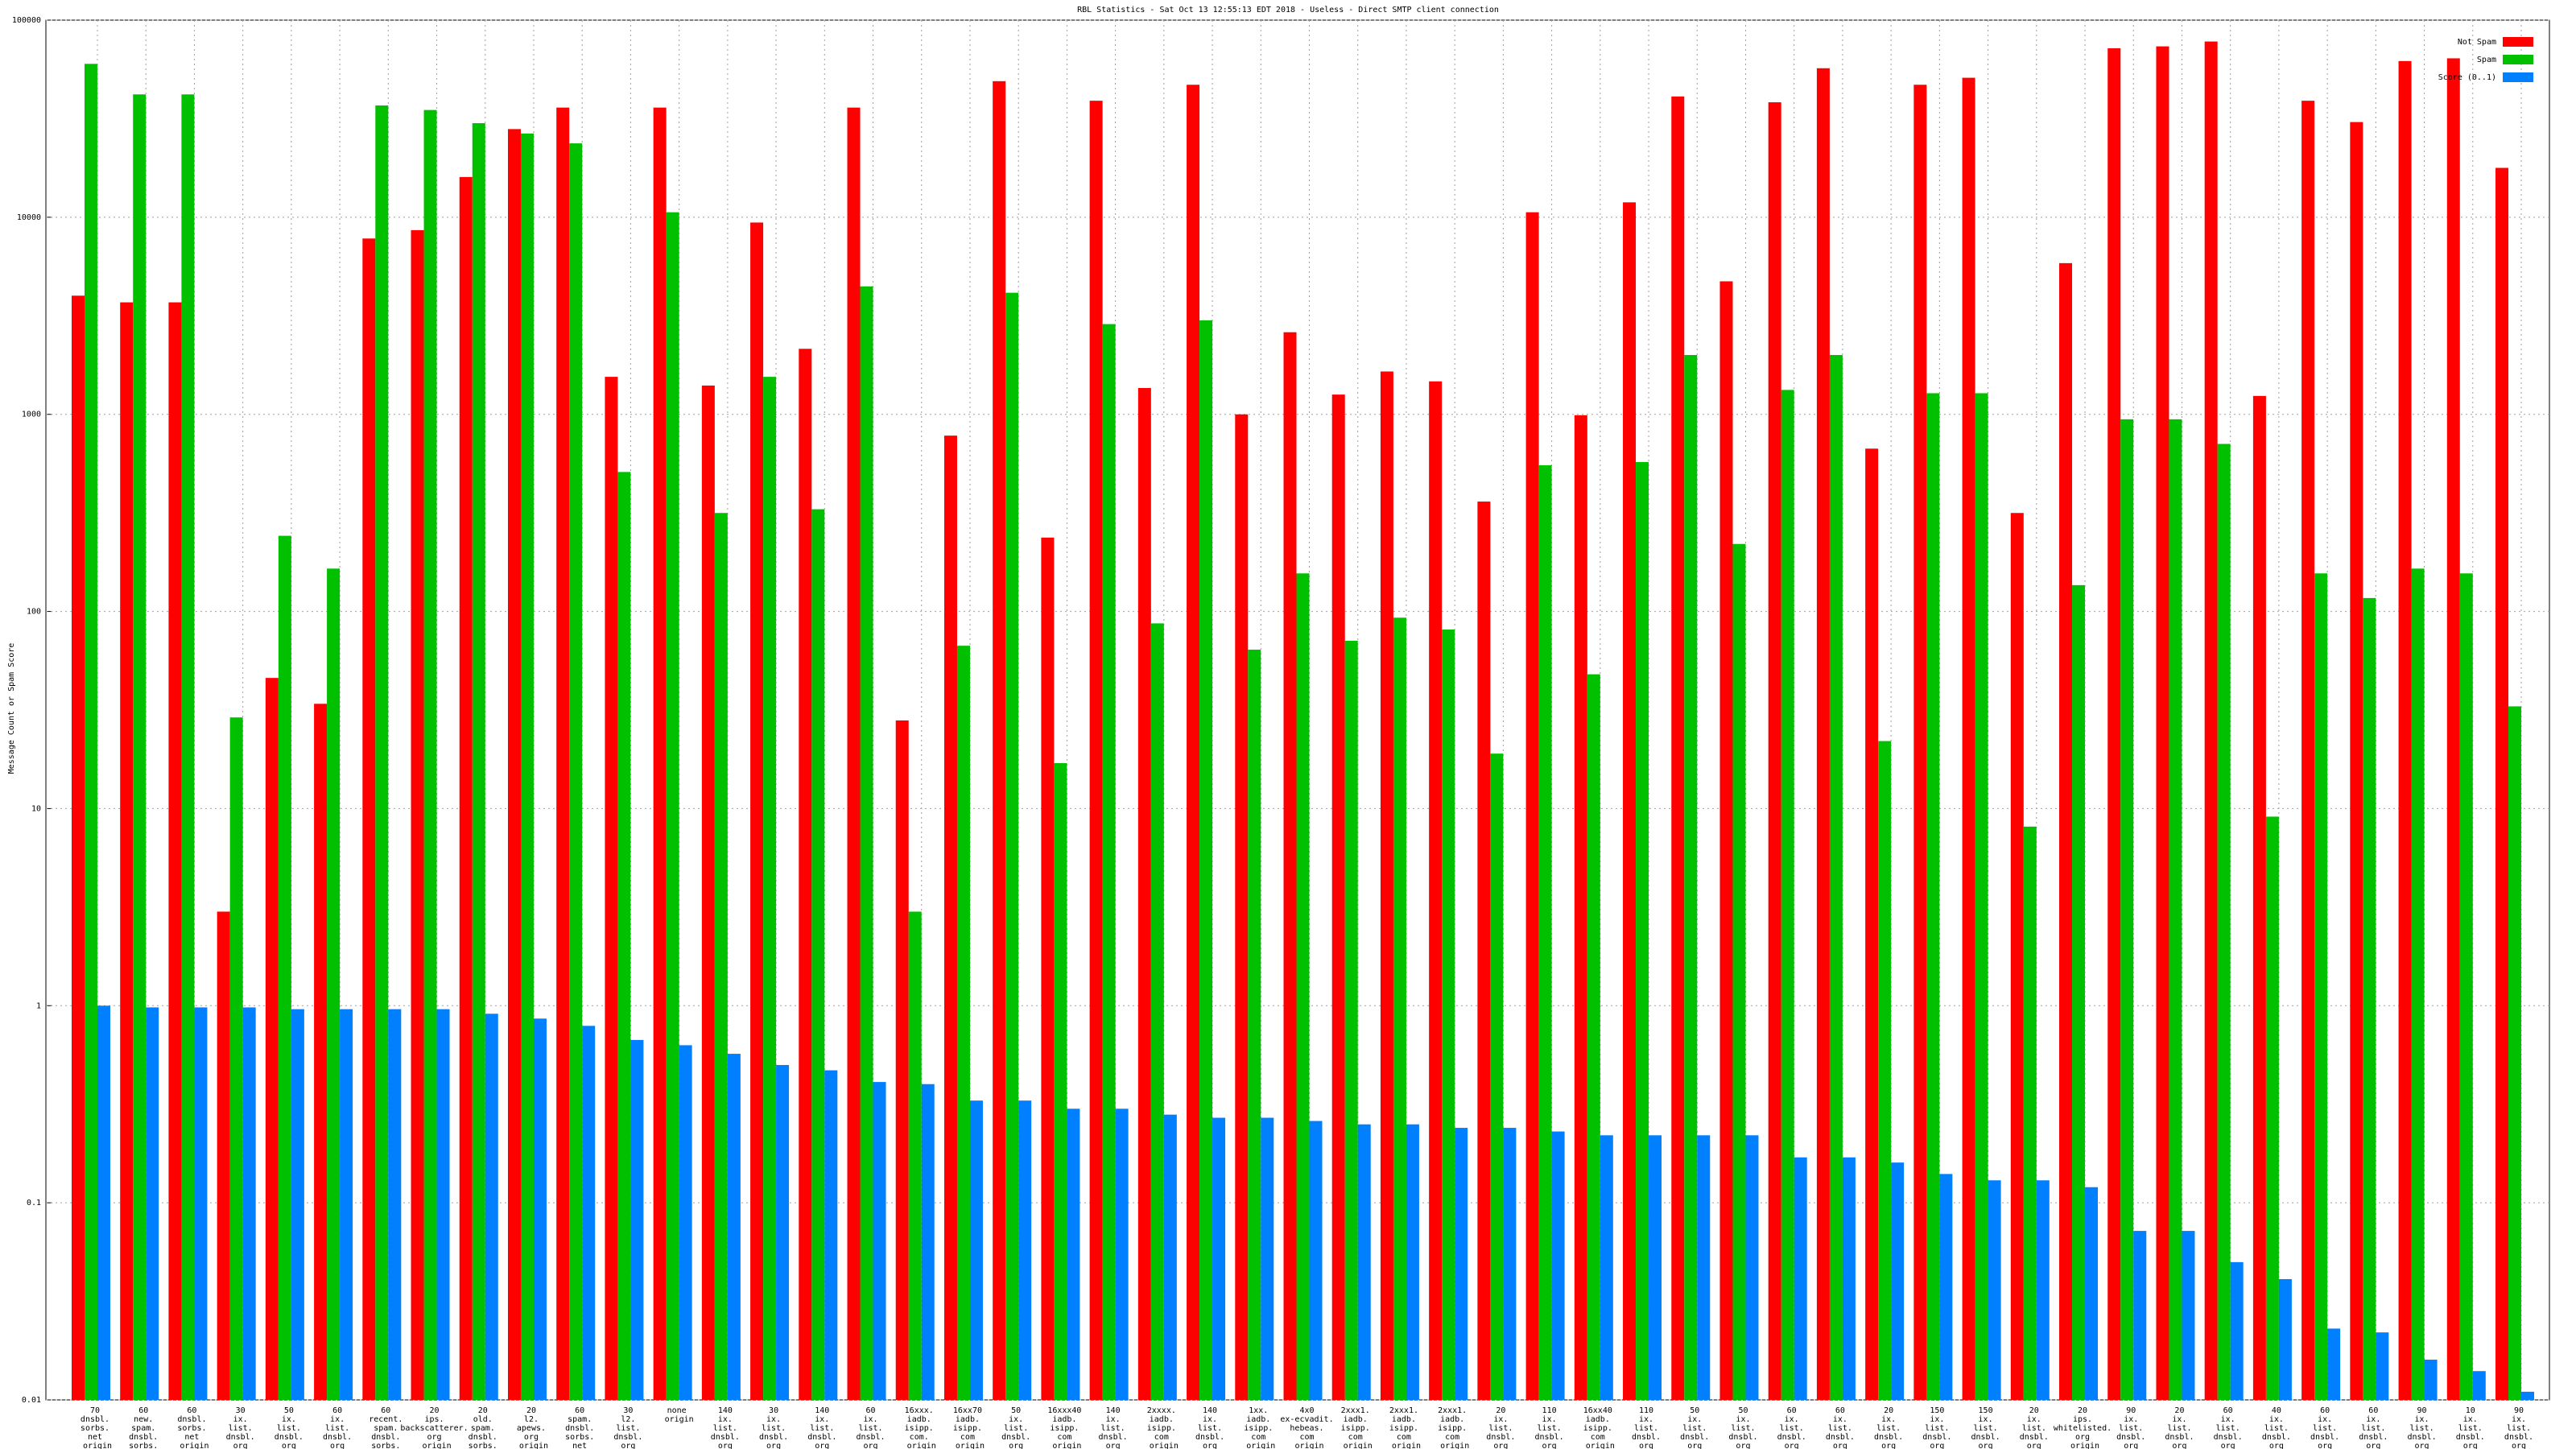 The image size is (2576, 1449). I want to click on x-tick-label-line: whitelisted., so click(2085, 1428).